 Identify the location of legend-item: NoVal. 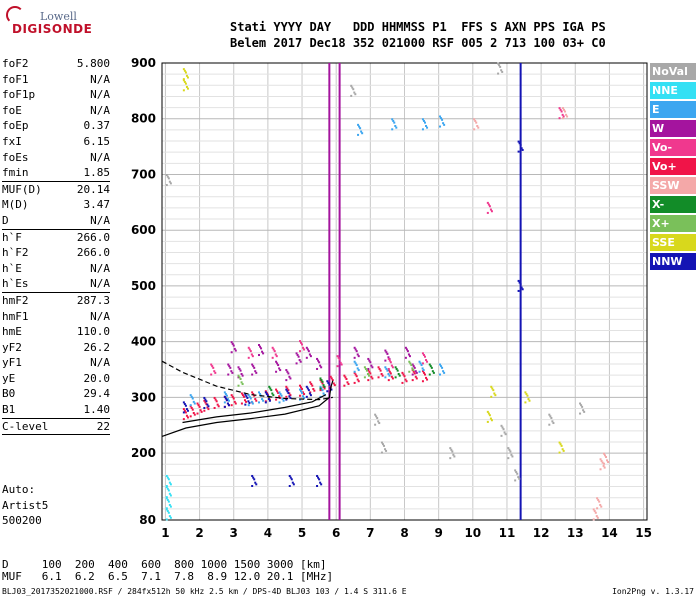
(673, 71).